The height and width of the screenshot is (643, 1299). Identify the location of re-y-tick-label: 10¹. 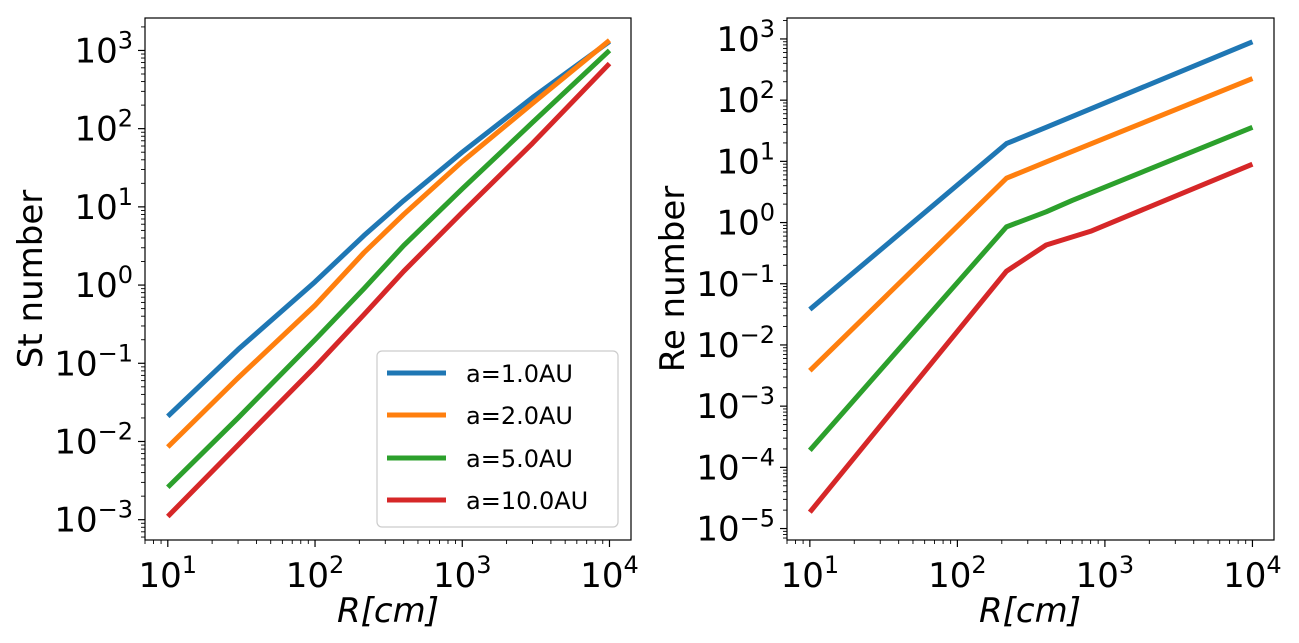
(745, 159).